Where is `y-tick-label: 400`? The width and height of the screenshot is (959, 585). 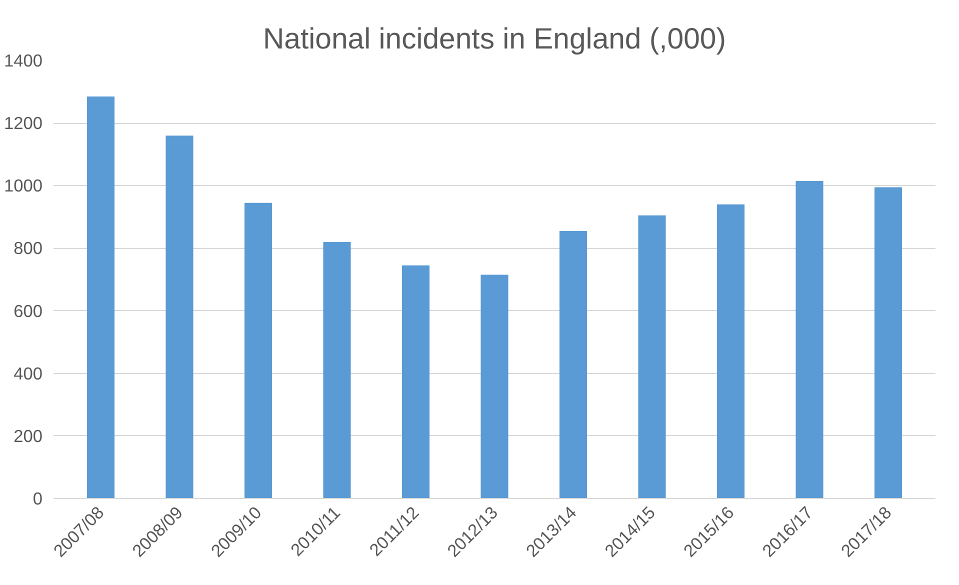 y-tick-label: 400 is located at coordinates (28, 373).